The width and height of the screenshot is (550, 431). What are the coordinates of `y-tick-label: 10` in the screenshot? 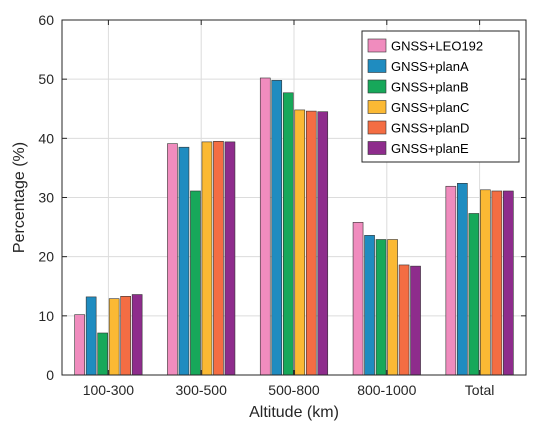 It's located at (46, 316).